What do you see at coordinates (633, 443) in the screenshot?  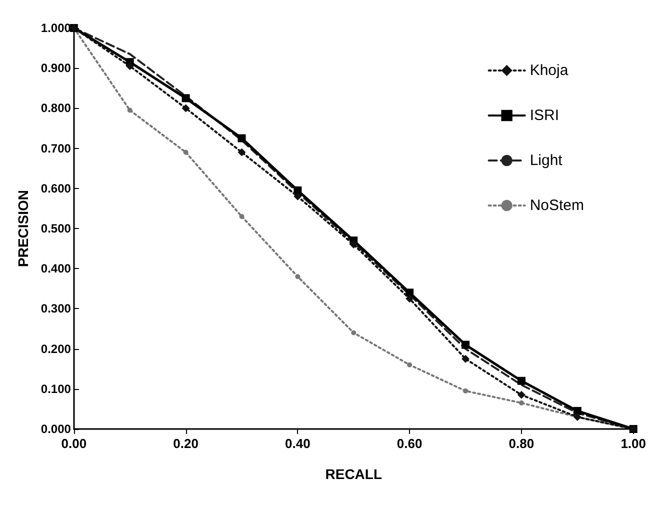 I see `x-tick-label: 1.00` at bounding box center [633, 443].